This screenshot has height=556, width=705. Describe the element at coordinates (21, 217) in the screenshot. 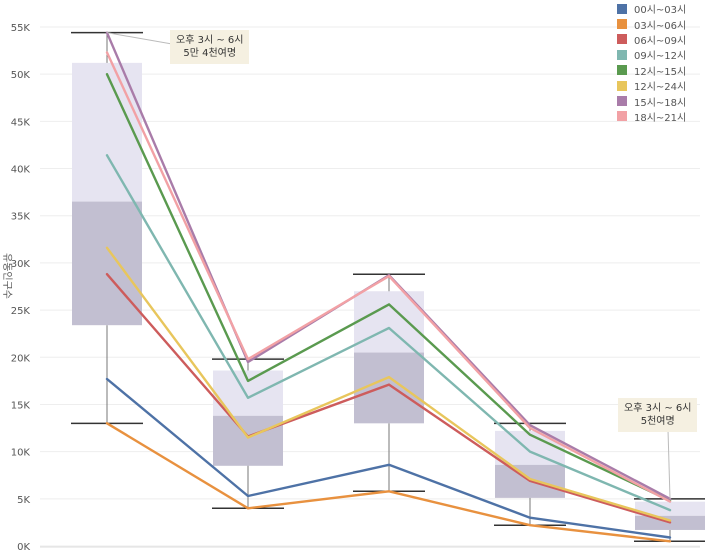

I see `y-tick-label: 35K` at that location.